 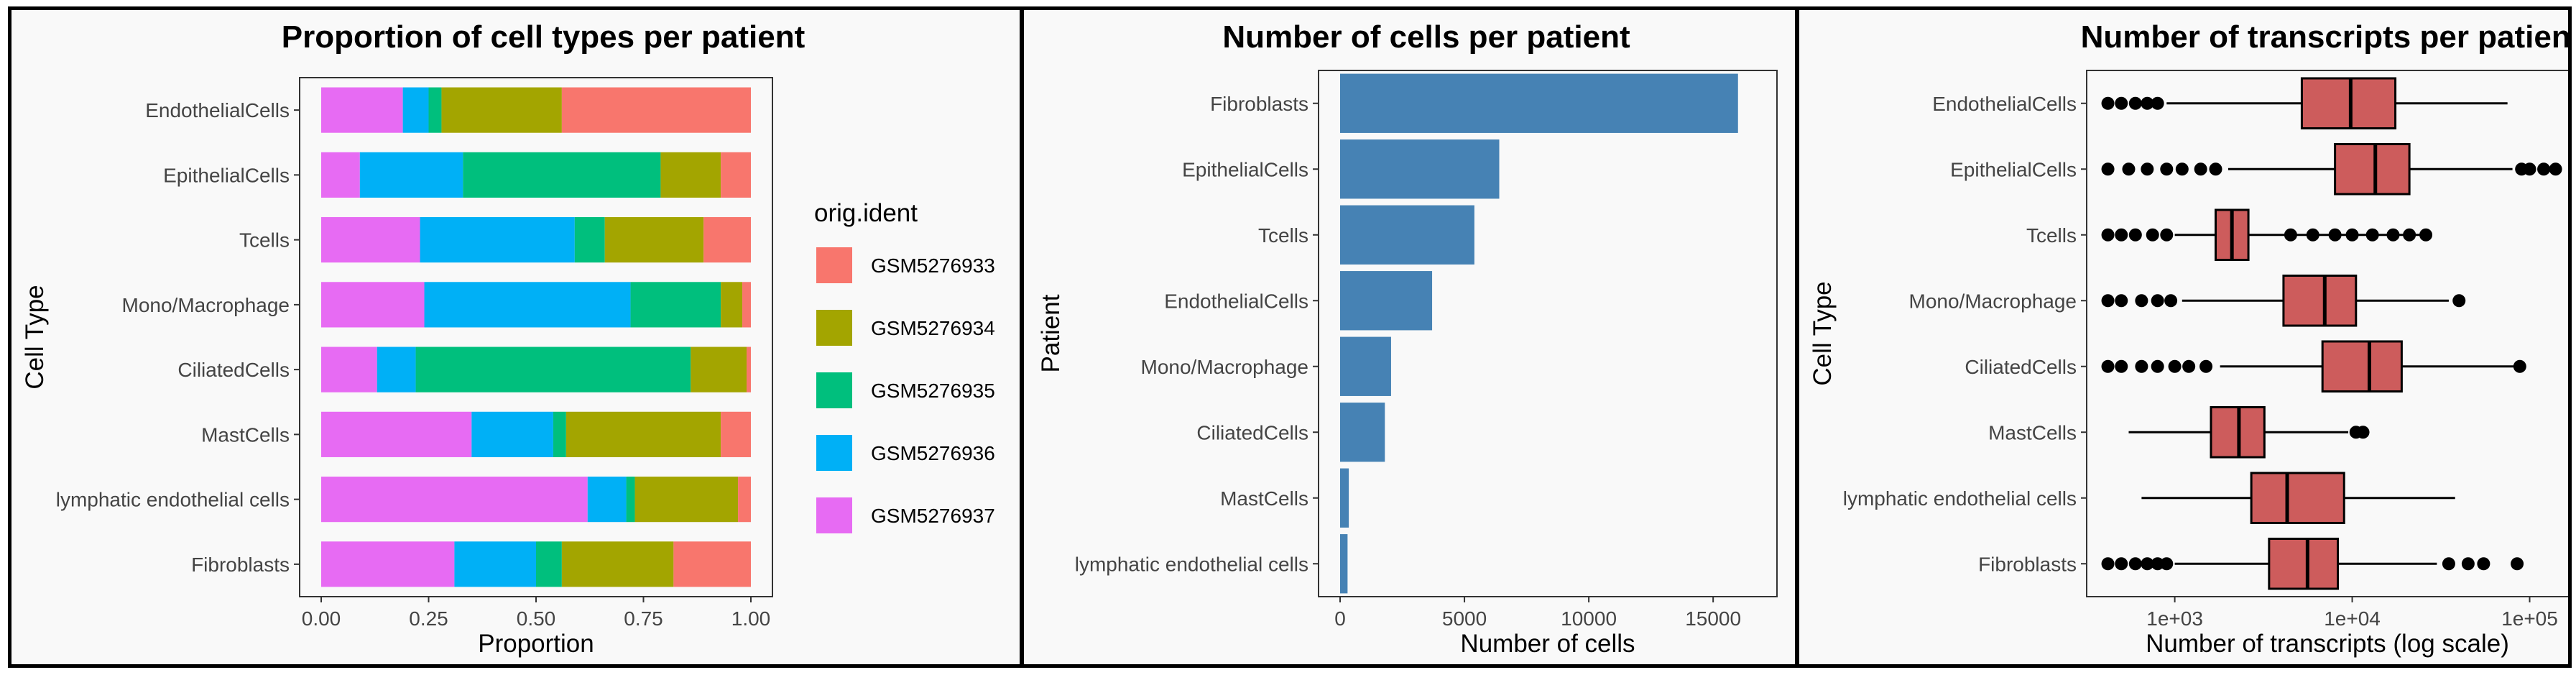 What do you see at coordinates (543, 37) in the screenshot?
I see `chart-title: Proportion of cell types per patient` at bounding box center [543, 37].